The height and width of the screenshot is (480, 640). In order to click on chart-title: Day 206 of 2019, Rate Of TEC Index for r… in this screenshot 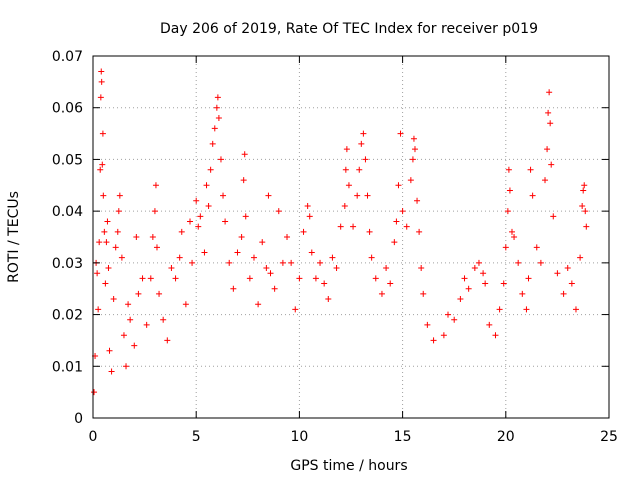, I will do `click(349, 29)`.